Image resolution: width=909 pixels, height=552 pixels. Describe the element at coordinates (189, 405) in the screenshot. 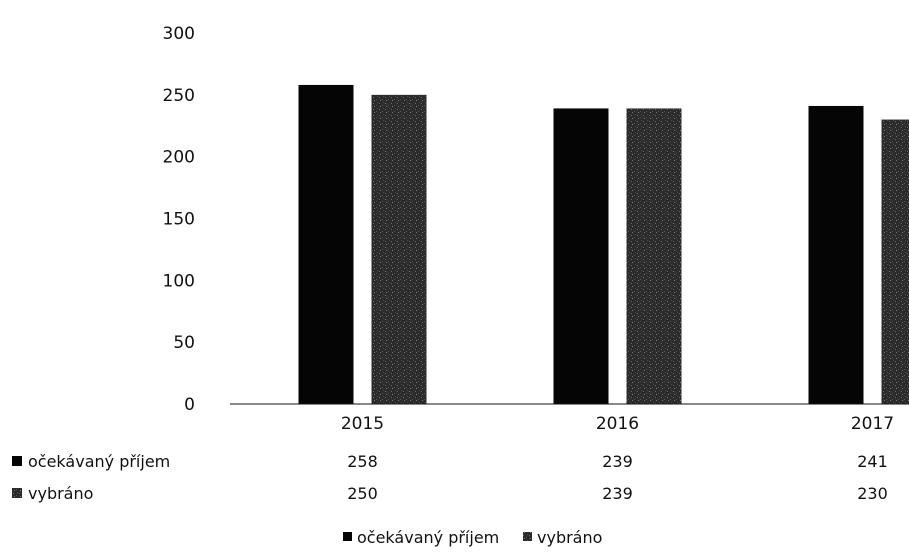

I see `y-tick-label: 0` at that location.